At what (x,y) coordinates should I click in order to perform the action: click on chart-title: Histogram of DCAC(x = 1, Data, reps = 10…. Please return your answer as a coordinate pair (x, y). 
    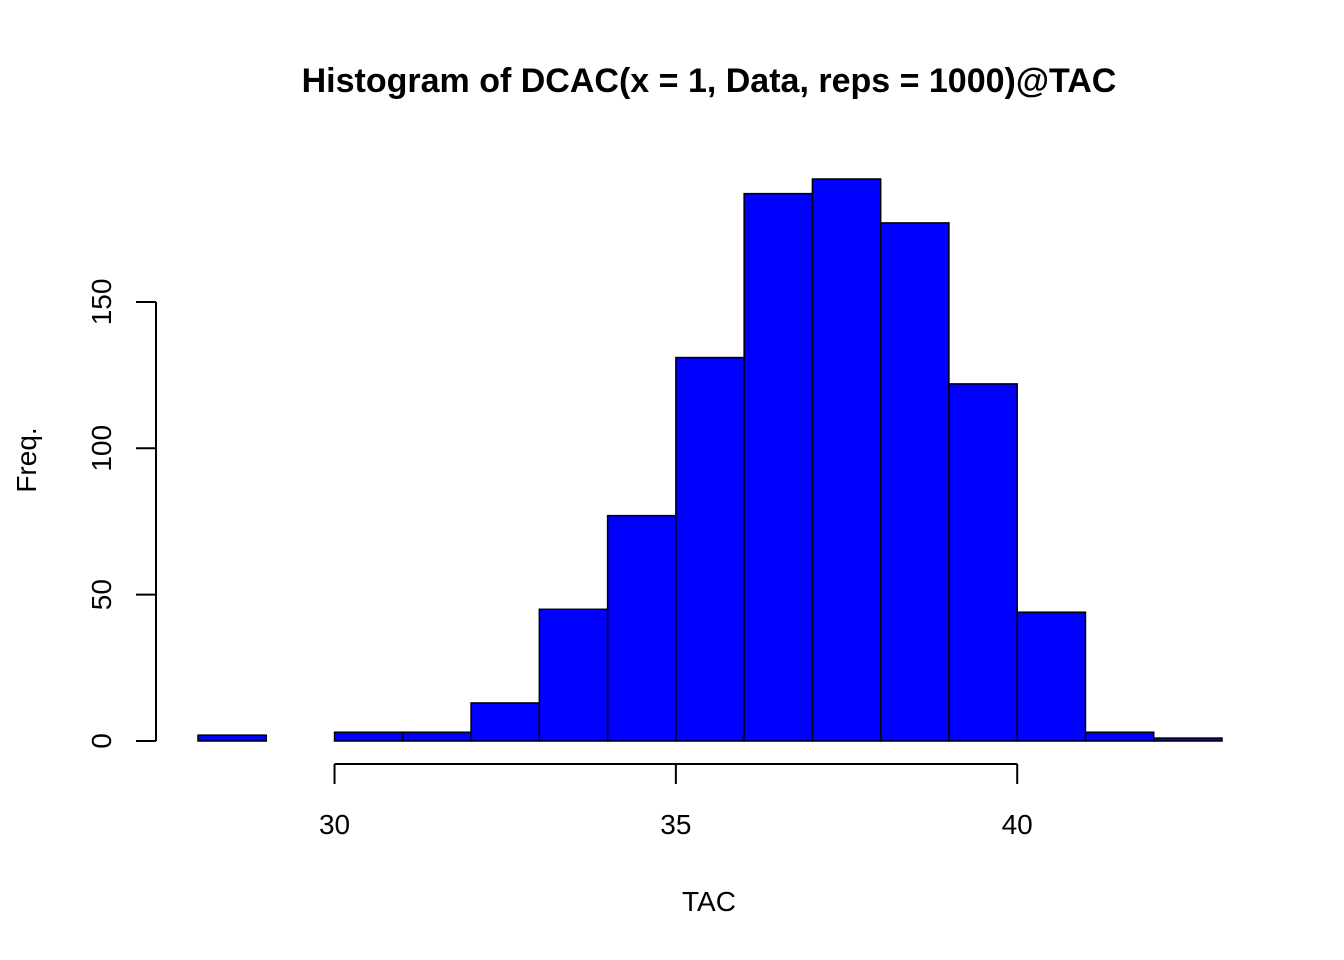
    Looking at the image, I should click on (709, 81).